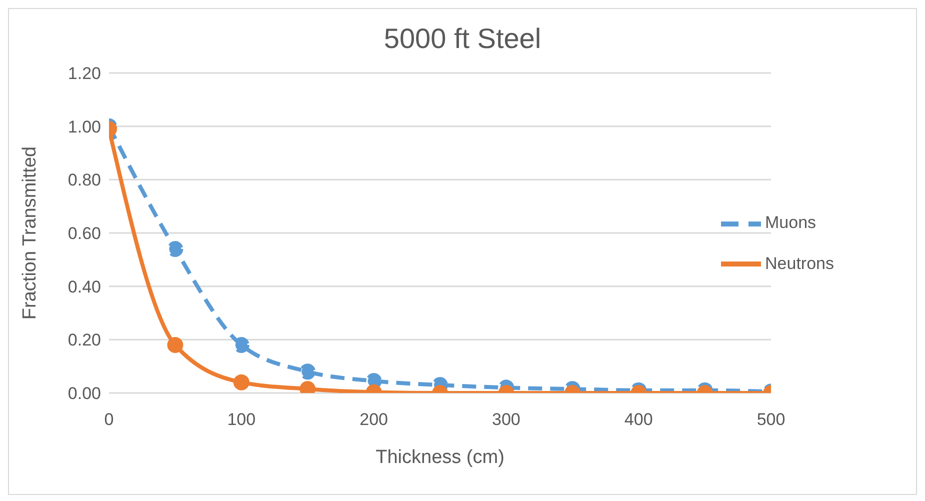 The image size is (925, 501). What do you see at coordinates (84, 234) in the screenshot?
I see `y-tick-label: 0.60` at bounding box center [84, 234].